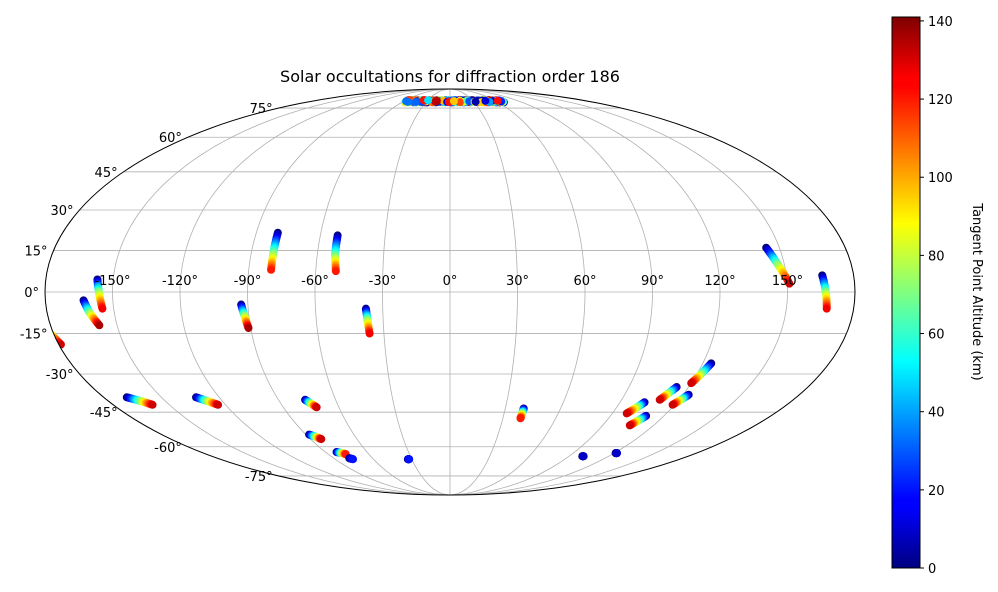 The image size is (998, 592). What do you see at coordinates (719, 281) in the screenshot?
I see `longitude-tick-label: 120°` at bounding box center [719, 281].